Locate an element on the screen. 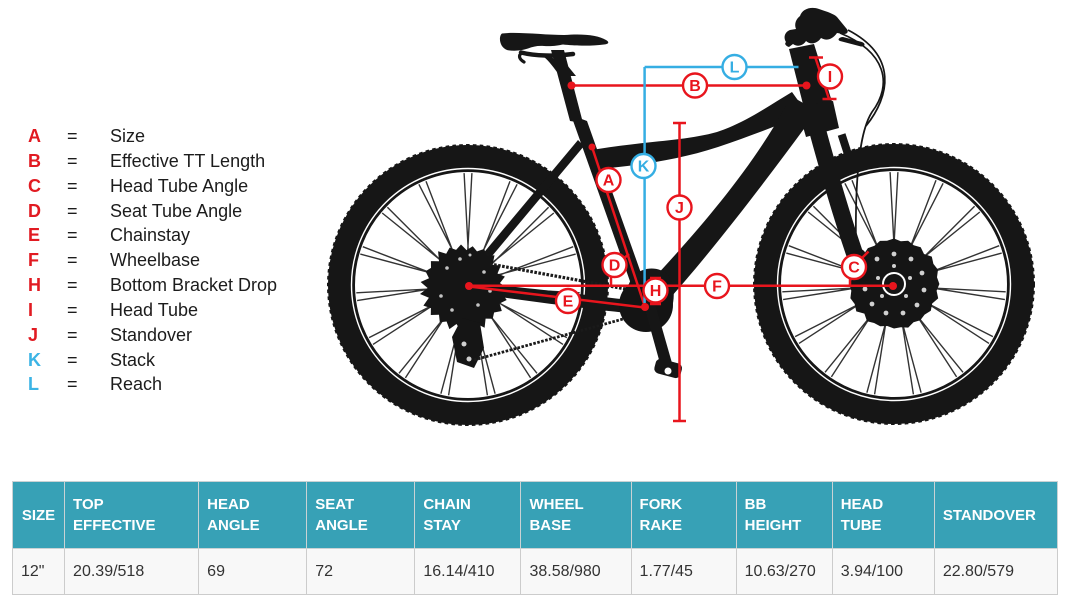  svg-text: C is located at coordinates (854, 268).